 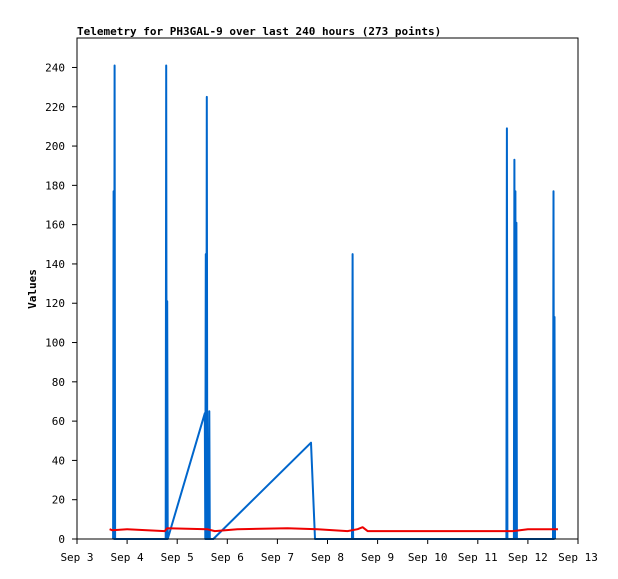 I want to click on x-tick-label: Sep 12, so click(x=528, y=557).